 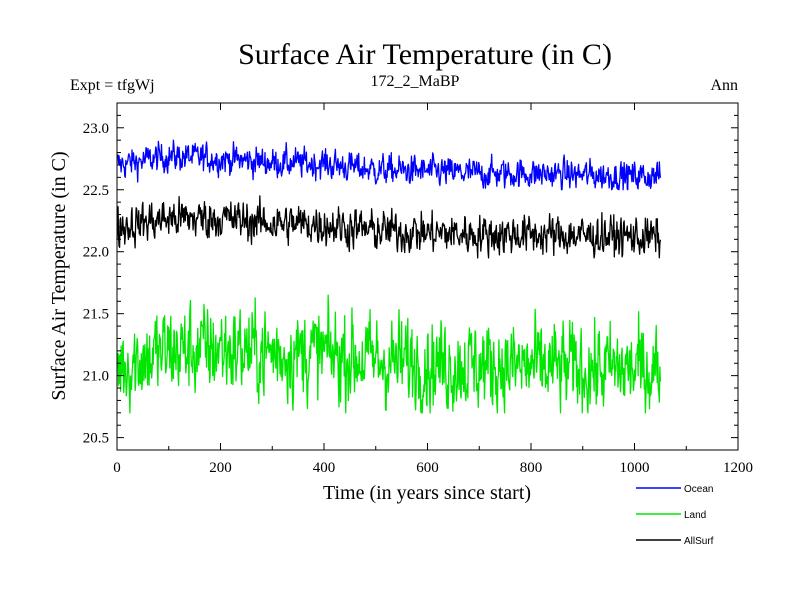 What do you see at coordinates (698, 489) in the screenshot?
I see `legend-label-ocean: Ocean` at bounding box center [698, 489].